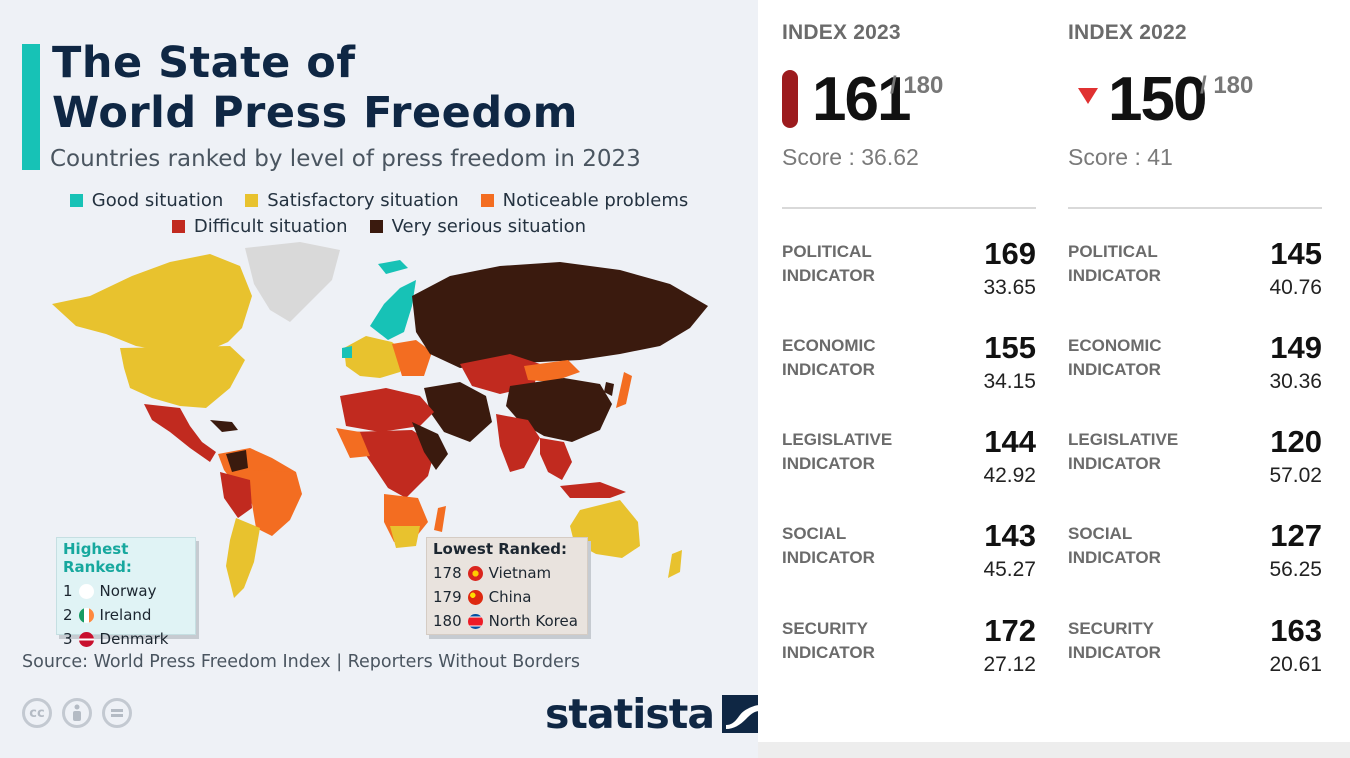  Describe the element at coordinates (624, 390) in the screenshot. I see `map-japan` at that location.